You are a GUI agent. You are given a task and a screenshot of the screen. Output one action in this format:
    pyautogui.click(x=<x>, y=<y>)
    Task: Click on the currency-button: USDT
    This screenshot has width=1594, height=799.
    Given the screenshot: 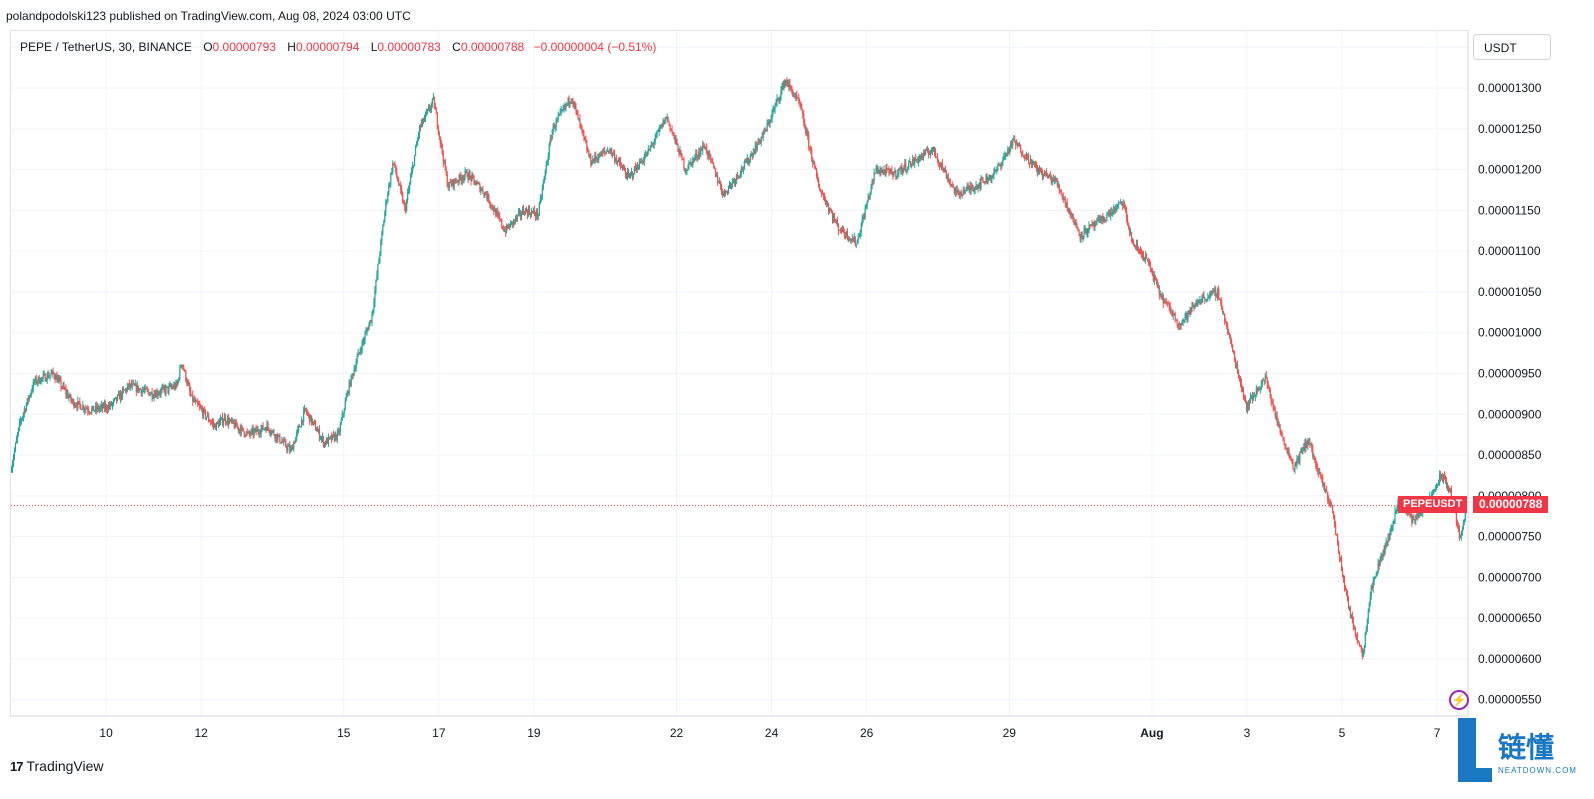 What is the action you would take?
    pyautogui.click(x=1512, y=47)
    